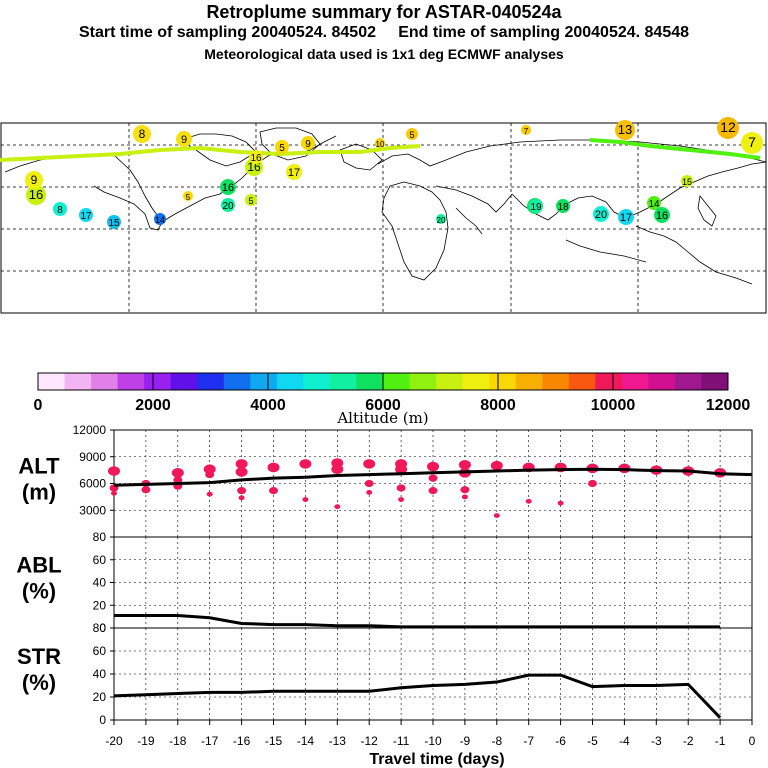  What do you see at coordinates (92, 484) in the screenshot?
I see `alt-ytick-label: 6000` at bounding box center [92, 484].